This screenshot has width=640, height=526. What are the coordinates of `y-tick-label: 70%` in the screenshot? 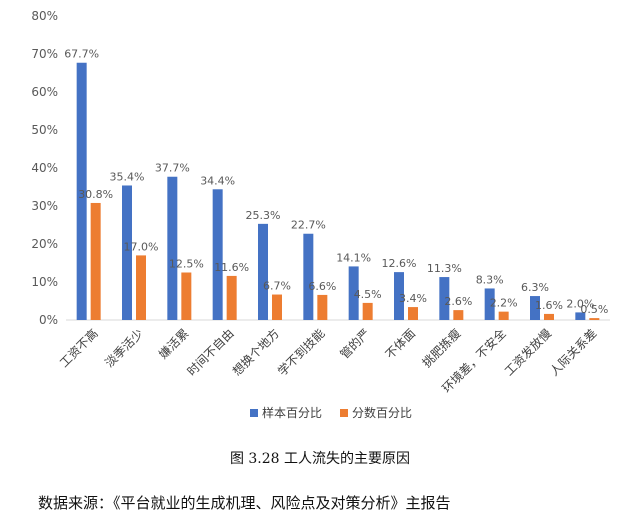 It's located at (44, 54).